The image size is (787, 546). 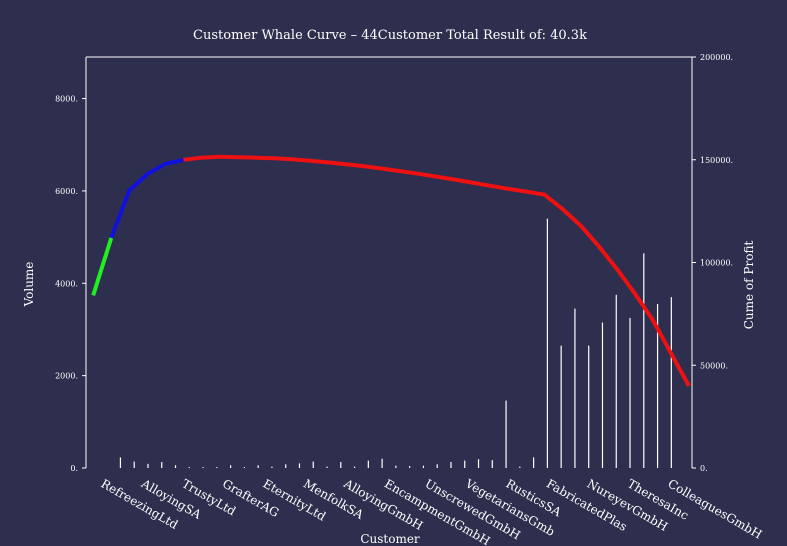 I want to click on y-left-tick-label: 8000., so click(x=66, y=99).